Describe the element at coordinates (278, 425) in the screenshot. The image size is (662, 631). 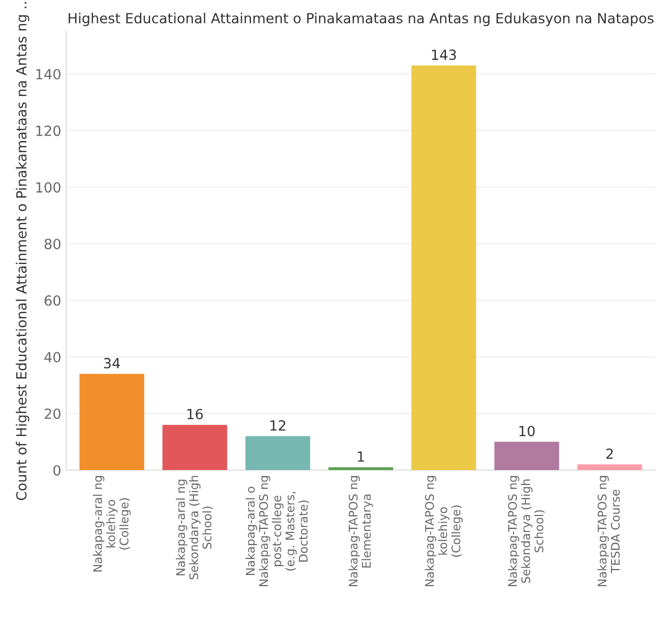
I see `data-label: 12` at that location.